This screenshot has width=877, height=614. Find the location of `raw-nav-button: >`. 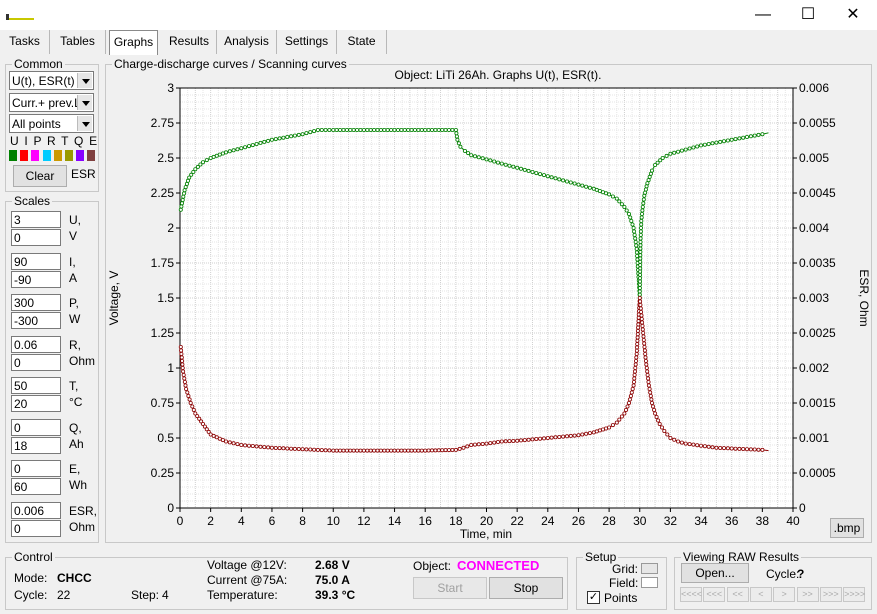

raw-nav-button: > is located at coordinates (784, 594).